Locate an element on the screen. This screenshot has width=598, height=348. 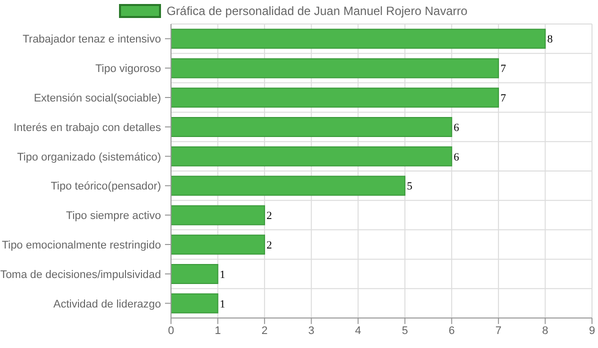
x-tick-label: 5 is located at coordinates (405, 330).